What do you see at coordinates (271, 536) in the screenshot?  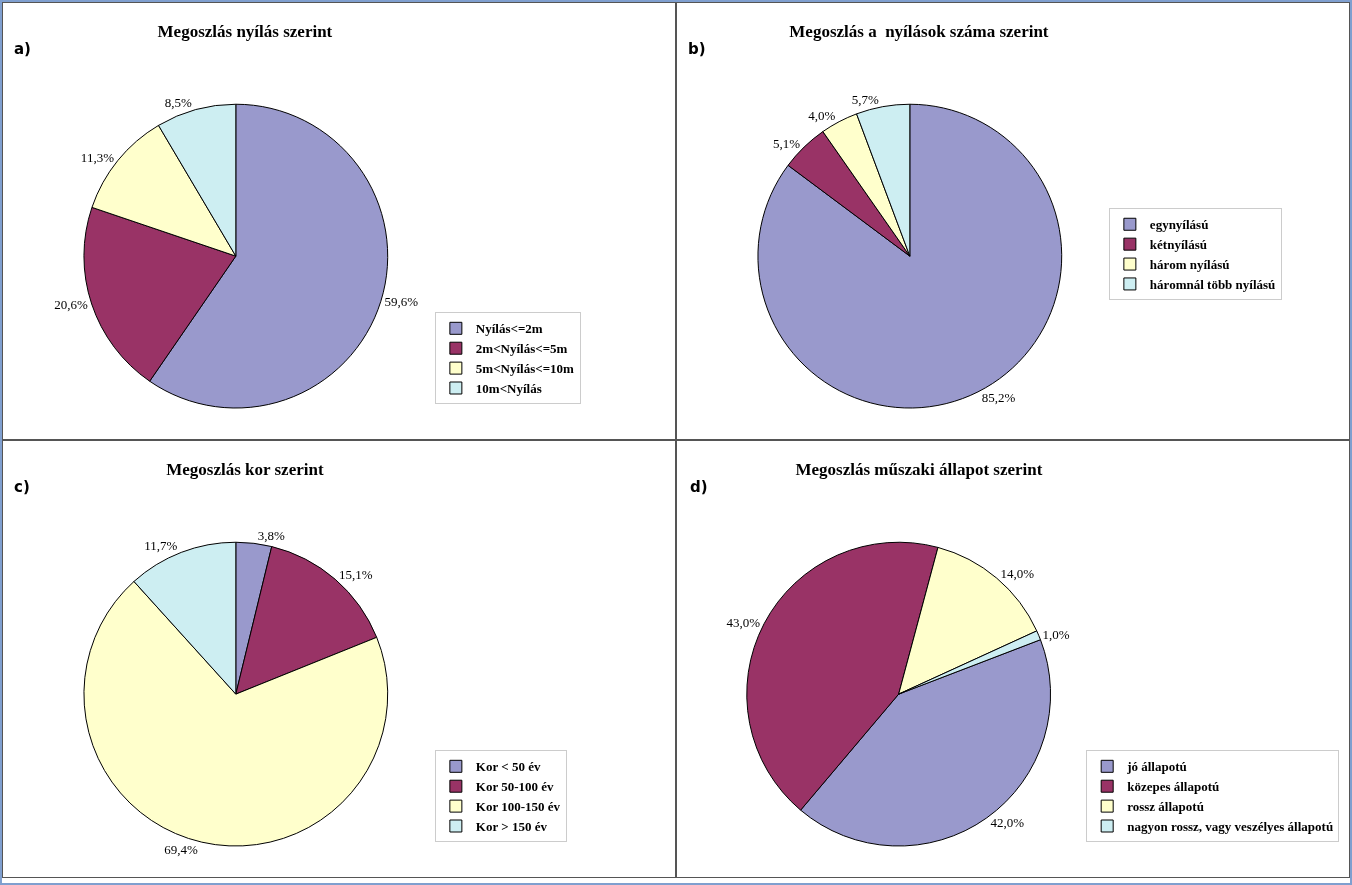 I see `data-label: 3,8%` at bounding box center [271, 536].